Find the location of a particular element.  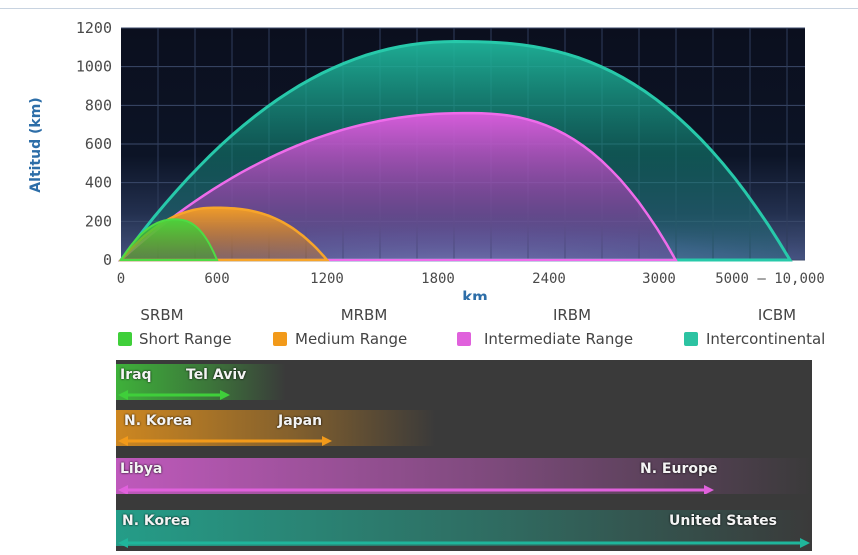

y-tick-label: 200 is located at coordinates (98, 221).